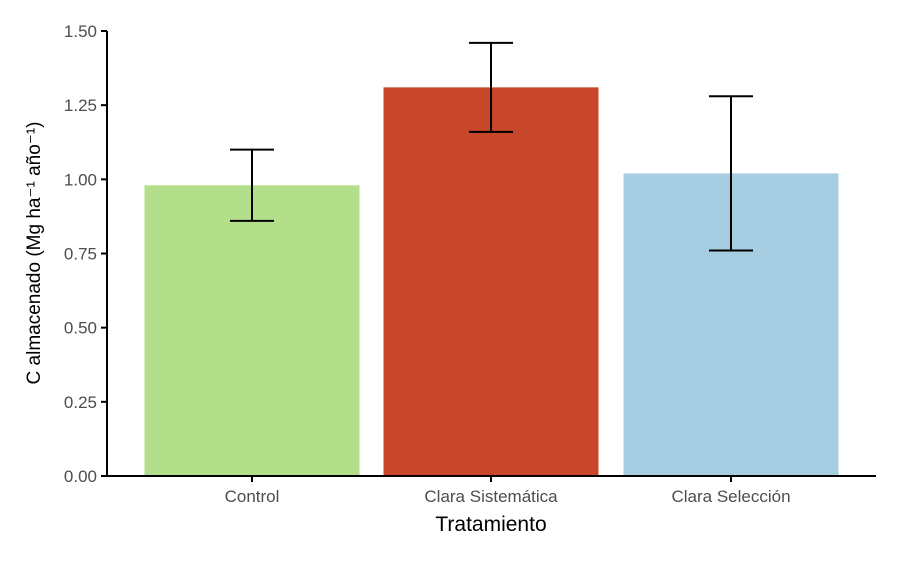 Image resolution: width=900 pixels, height=562 pixels. I want to click on y-tick-label: 0.25, so click(80, 402).